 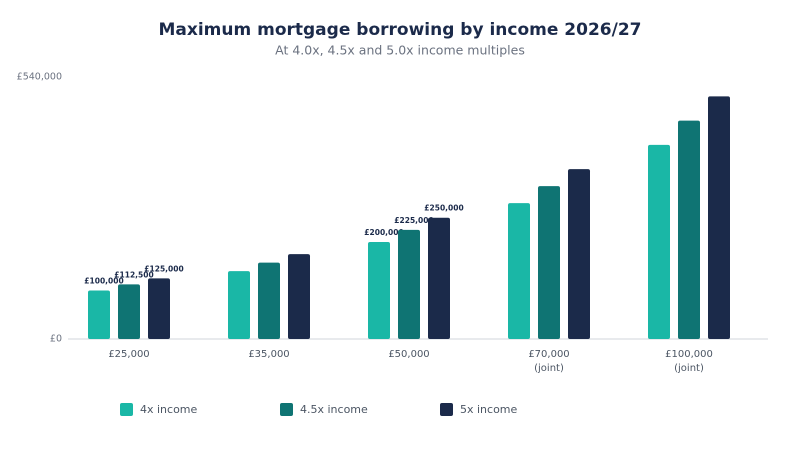 What do you see at coordinates (39, 77) in the screenshot?
I see `y-tick-label: £540,000` at bounding box center [39, 77].